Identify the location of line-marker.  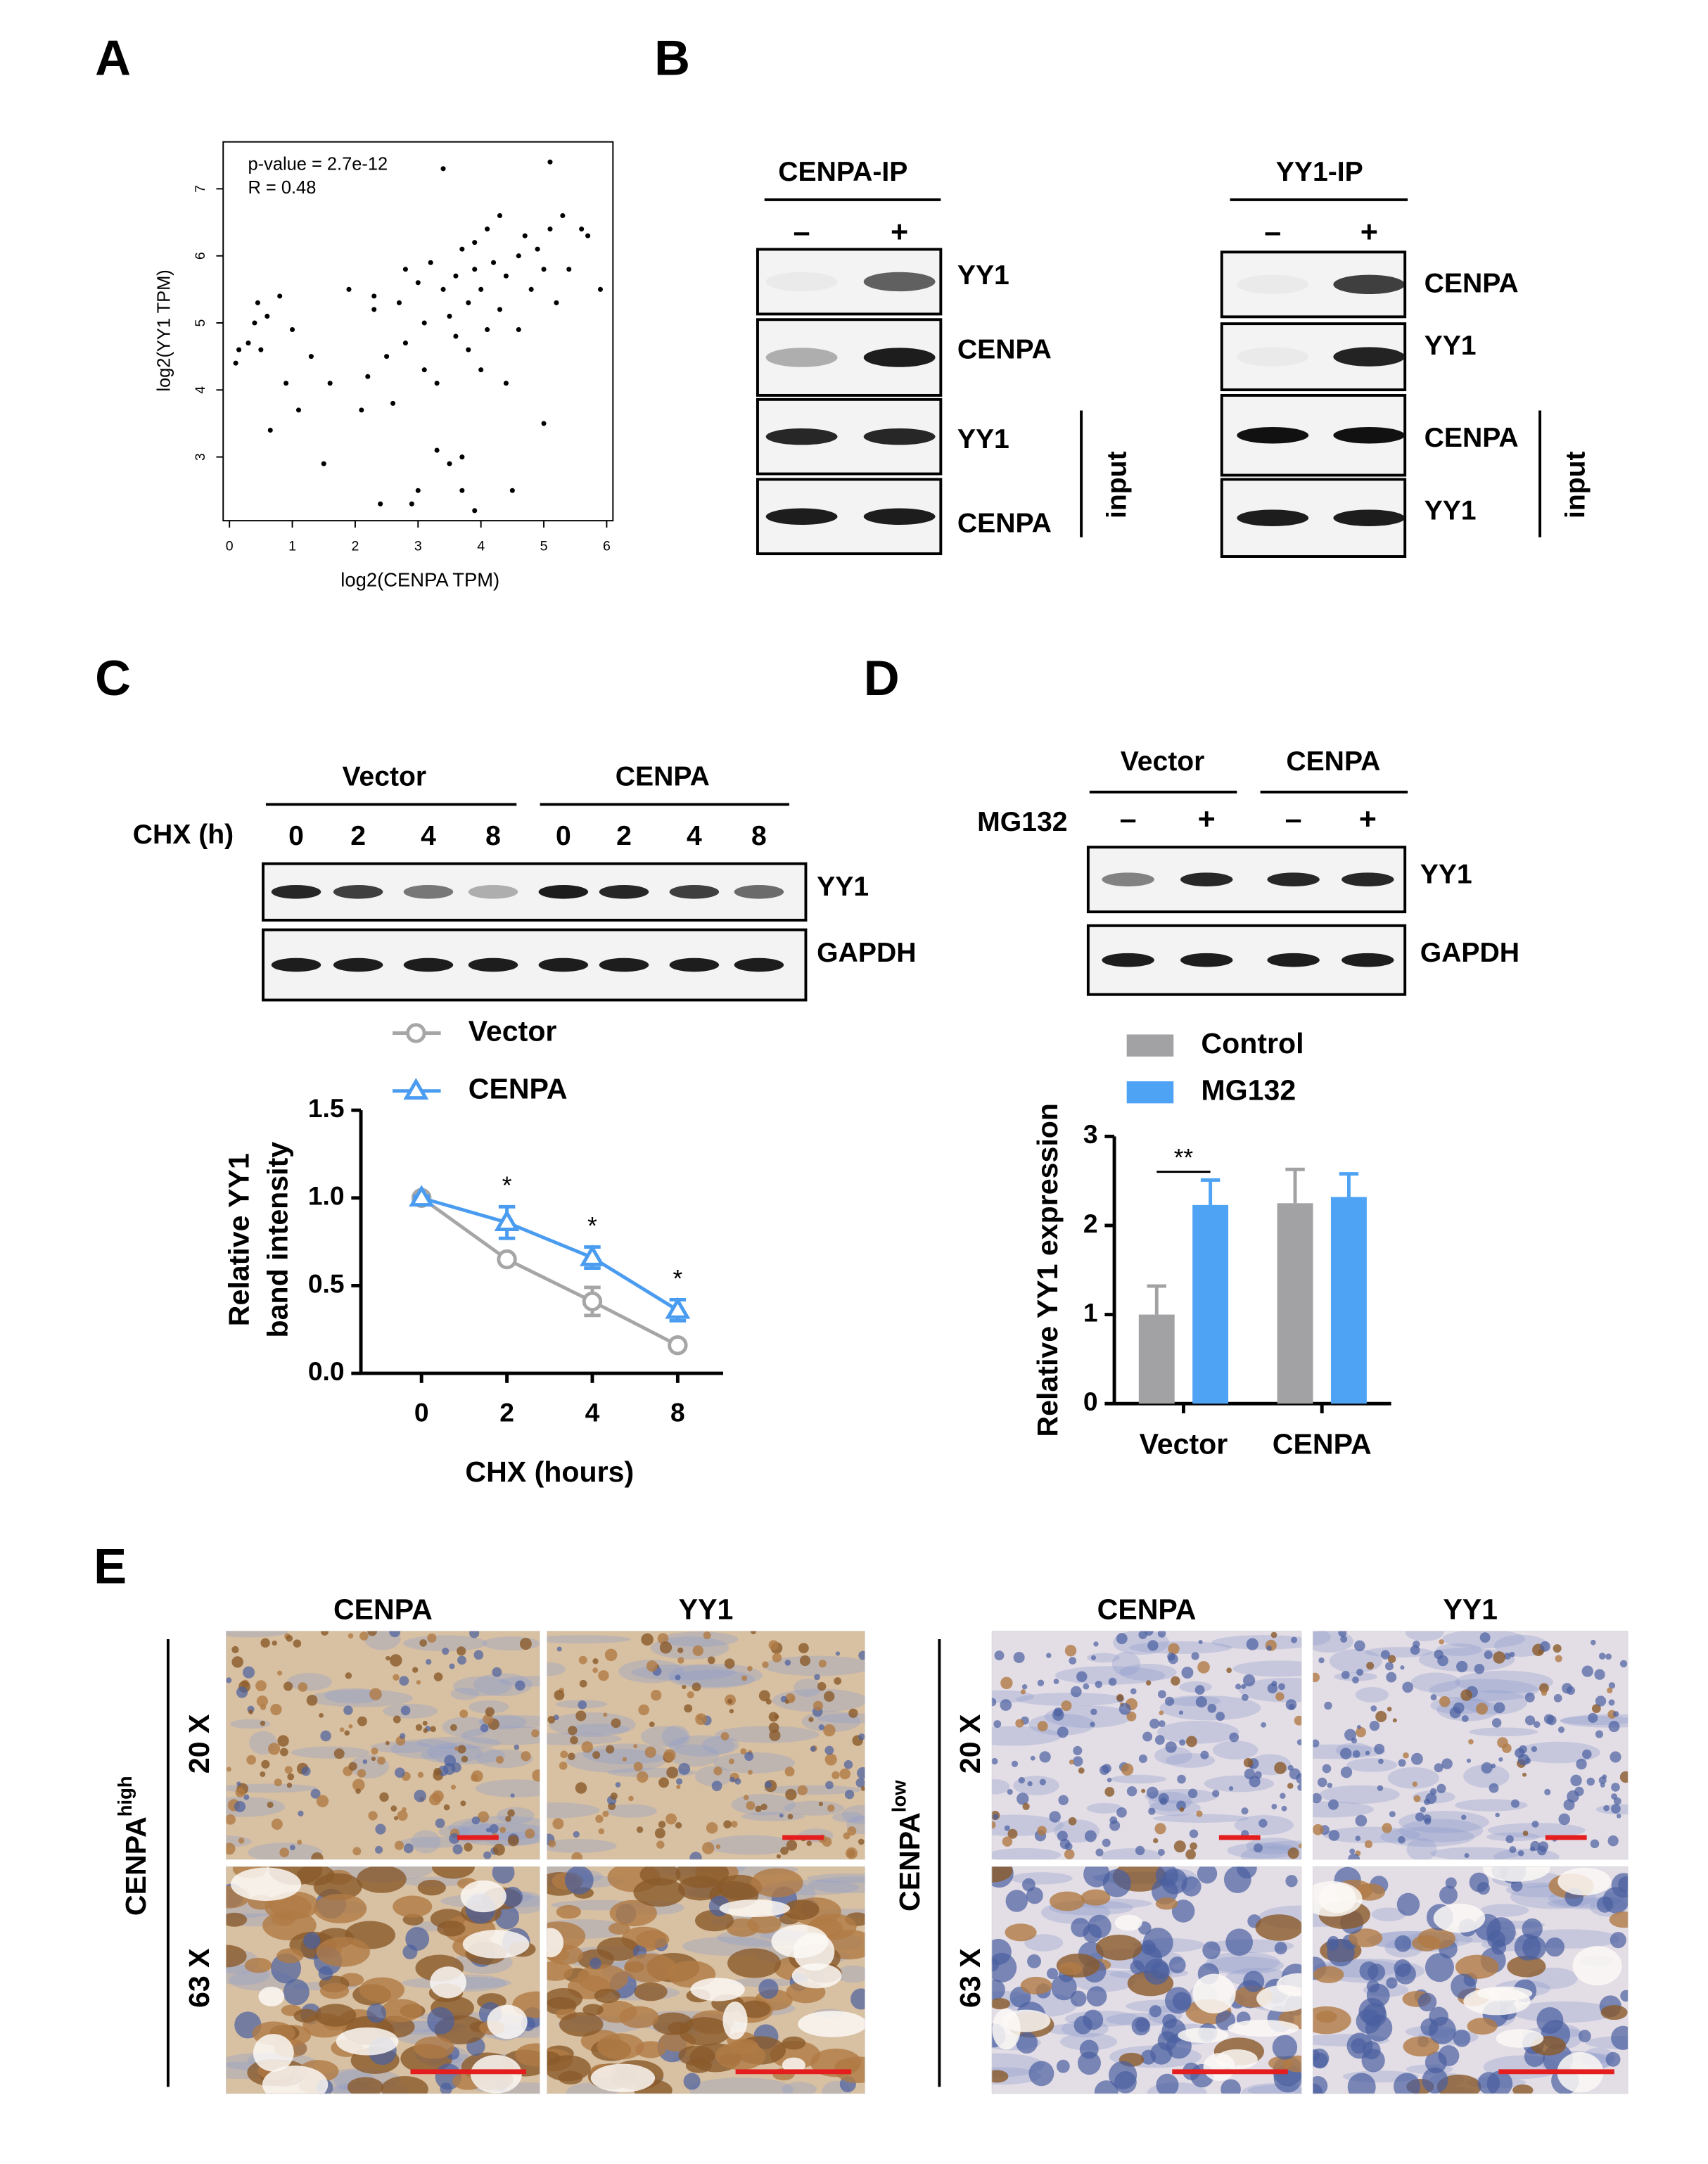
(678, 1346).